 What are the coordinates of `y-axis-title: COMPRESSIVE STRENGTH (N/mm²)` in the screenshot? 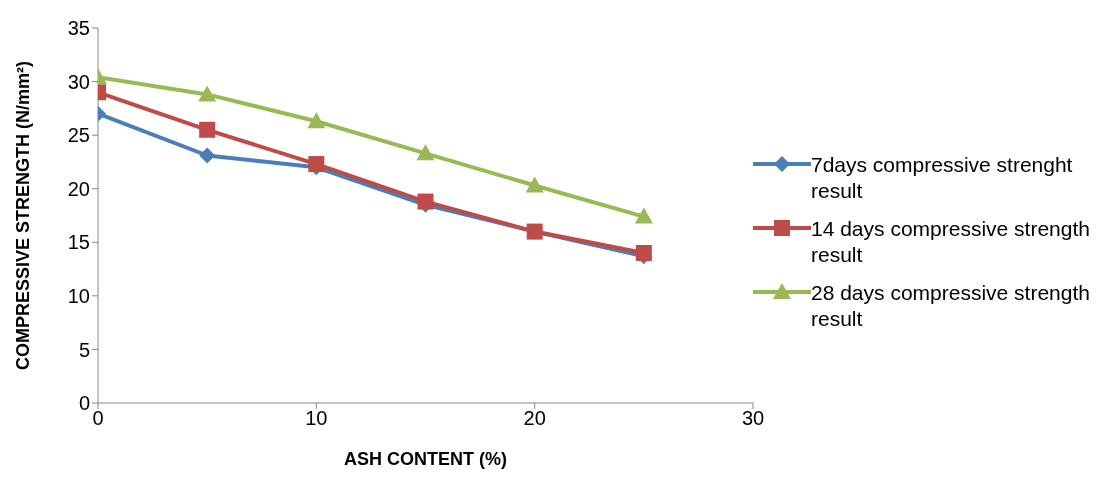 It's located at (23, 215).